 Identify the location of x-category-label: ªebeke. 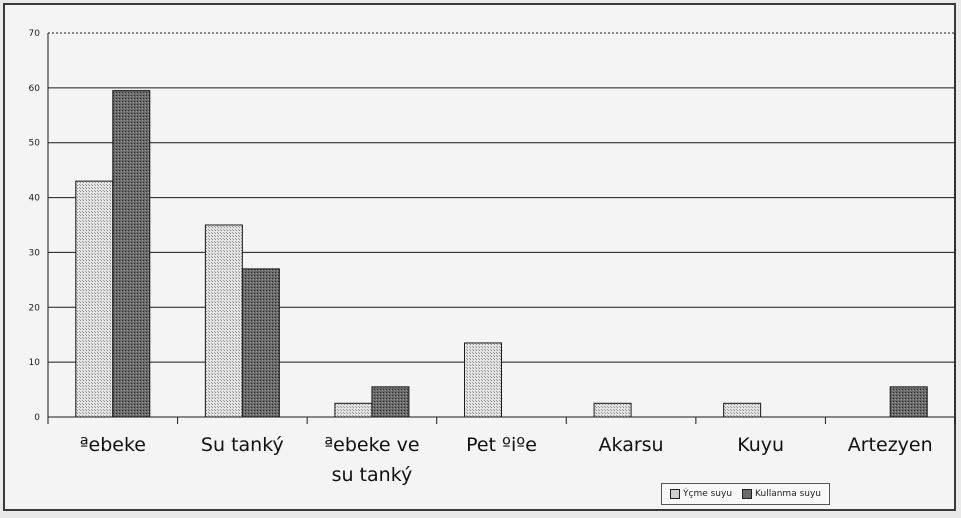
(113, 445).